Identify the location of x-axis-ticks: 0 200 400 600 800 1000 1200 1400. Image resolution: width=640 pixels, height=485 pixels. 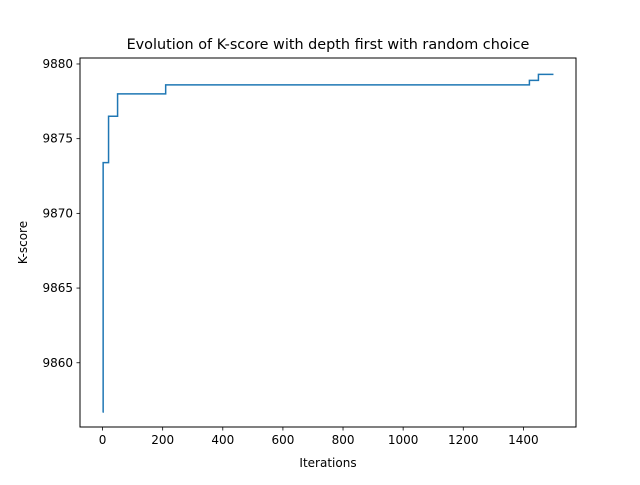
(319, 437).